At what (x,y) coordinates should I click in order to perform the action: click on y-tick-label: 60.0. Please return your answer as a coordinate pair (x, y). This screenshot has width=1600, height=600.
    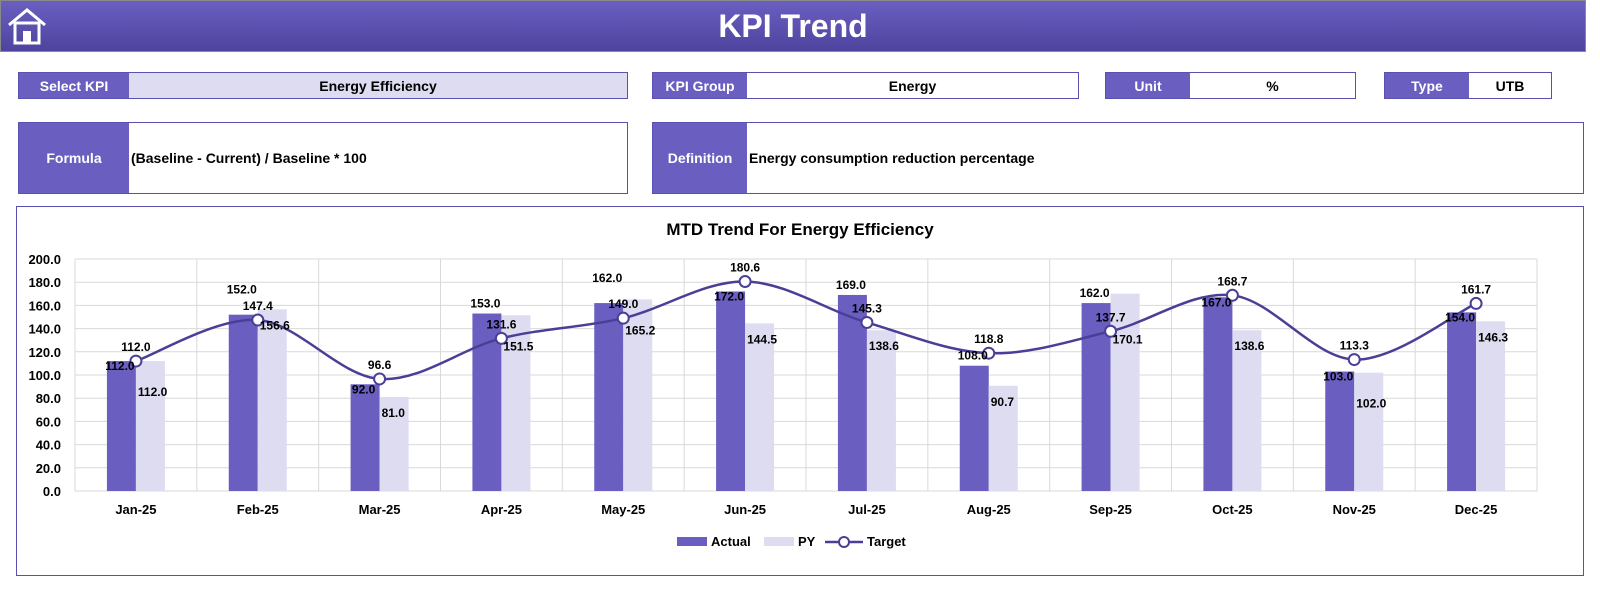
    Looking at the image, I should click on (48, 421).